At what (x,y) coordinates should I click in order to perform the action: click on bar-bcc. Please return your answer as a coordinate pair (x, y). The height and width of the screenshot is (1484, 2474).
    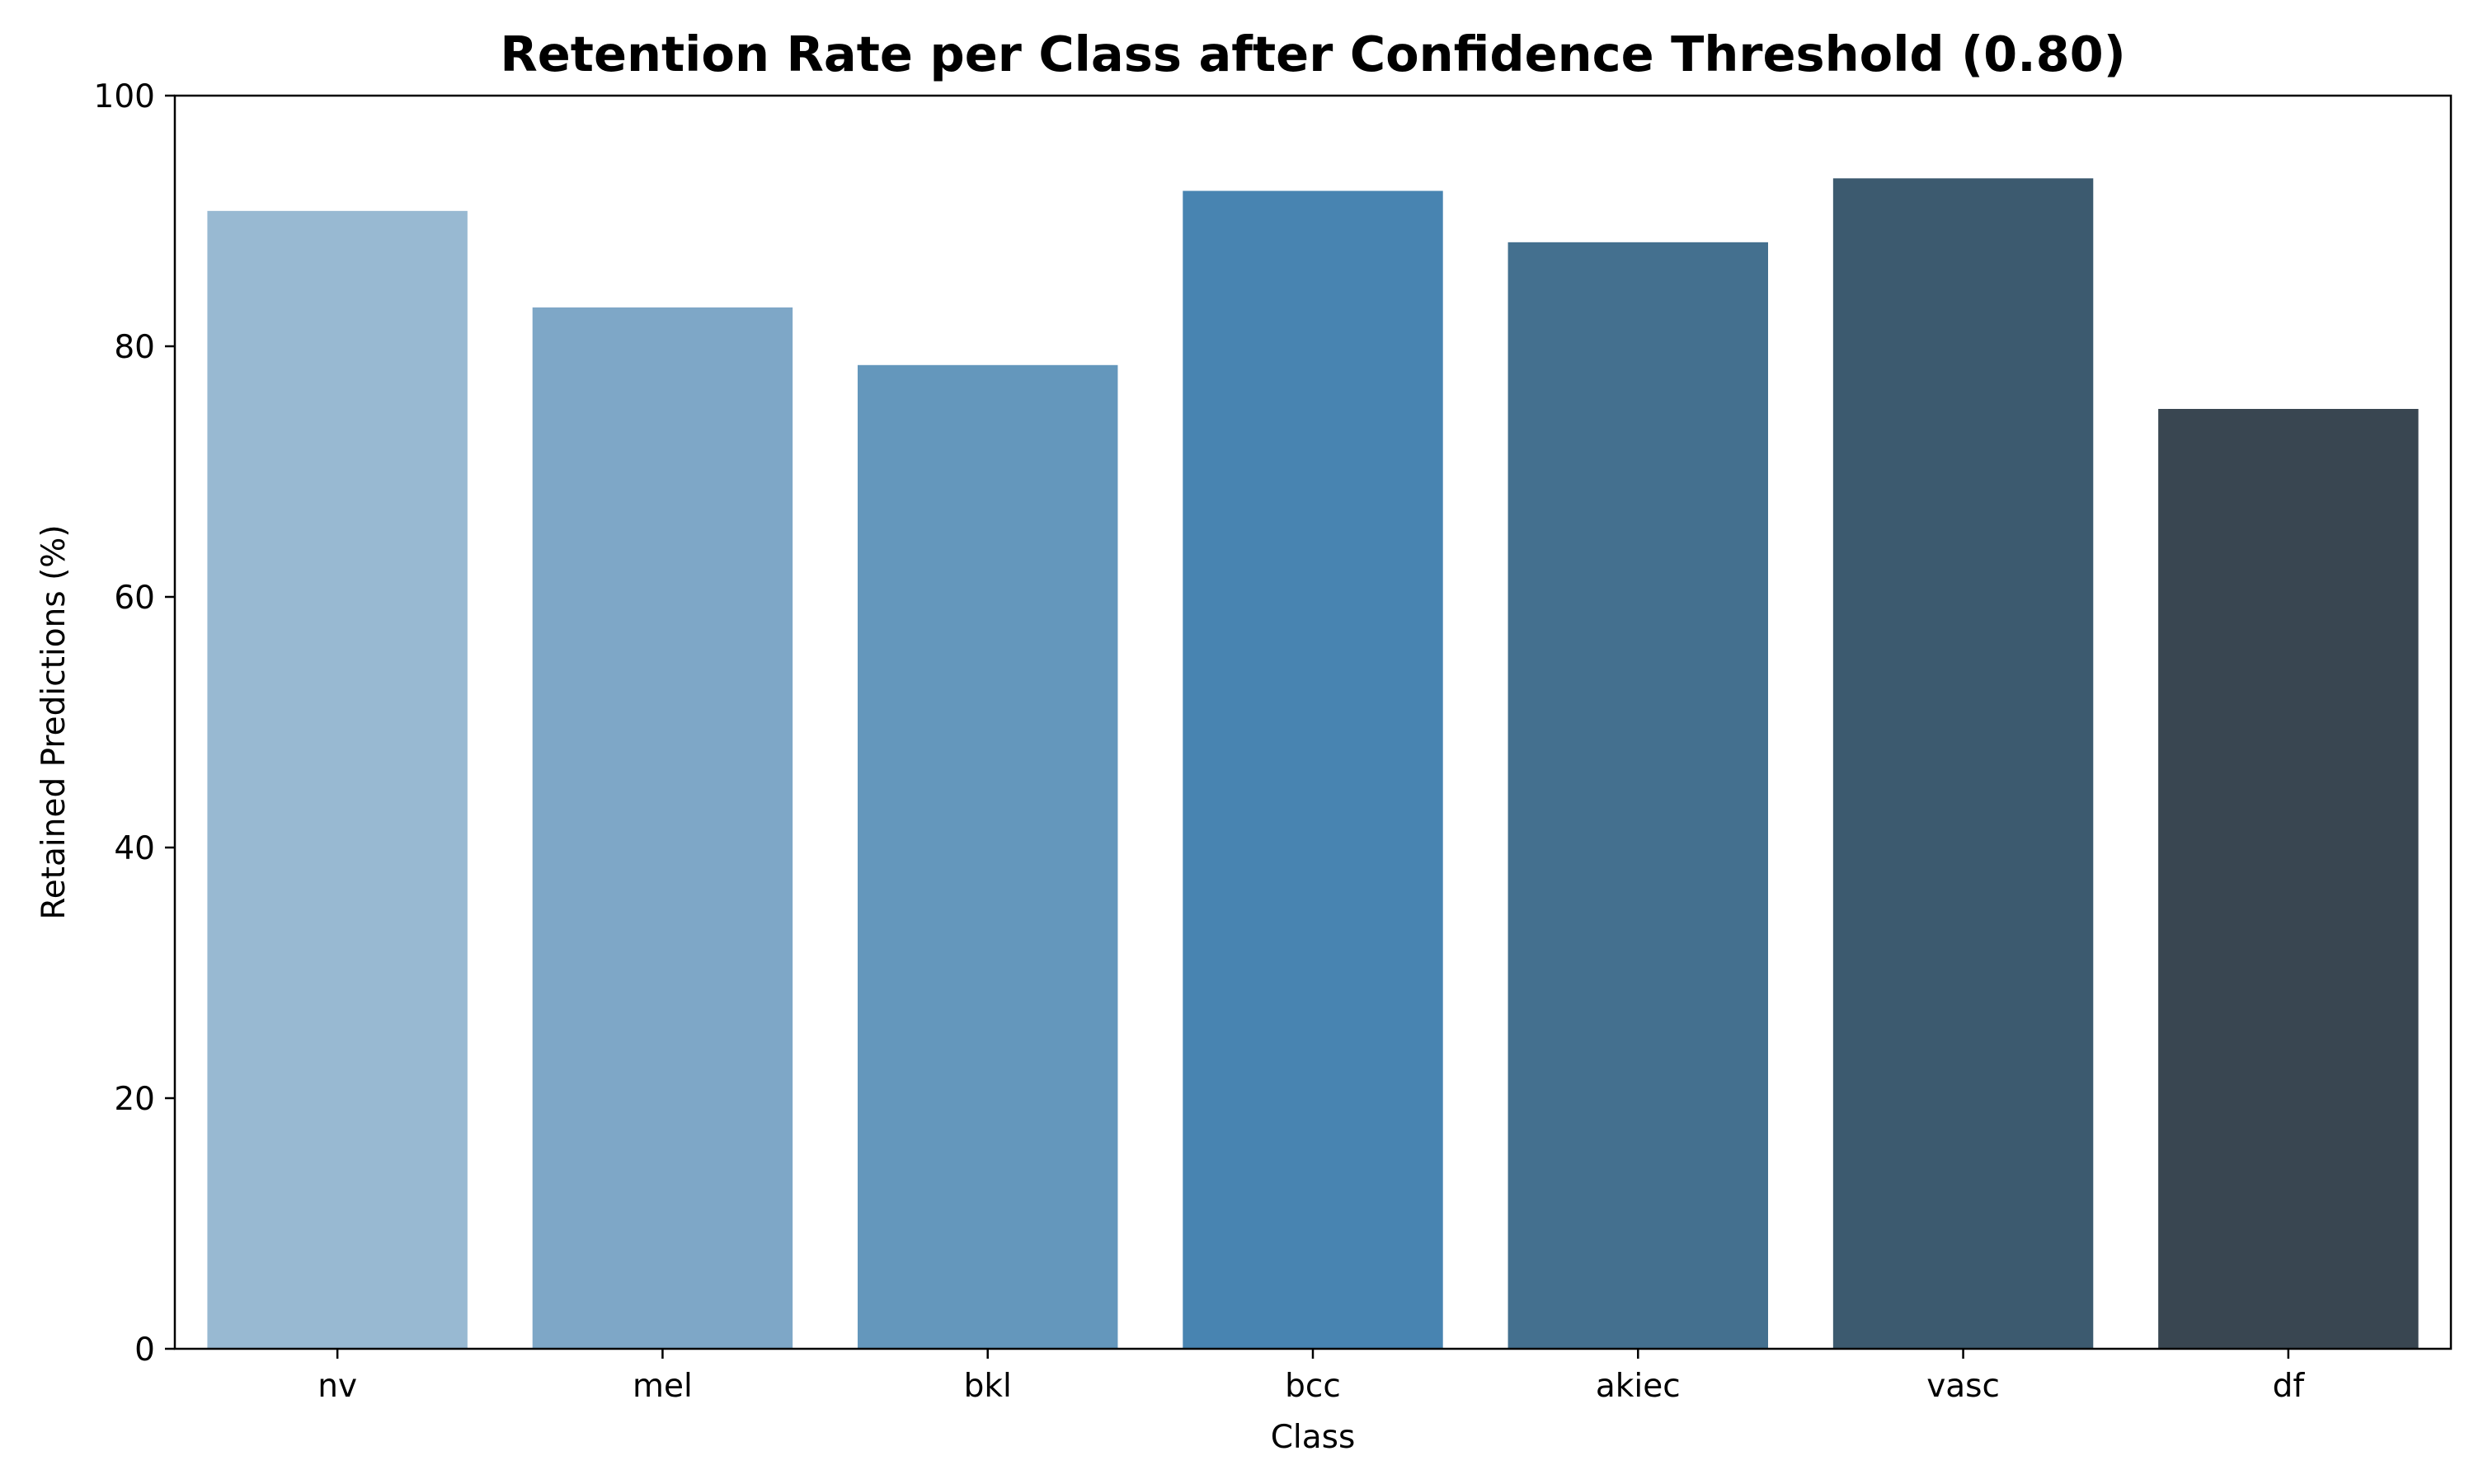
    Looking at the image, I should click on (1313, 769).